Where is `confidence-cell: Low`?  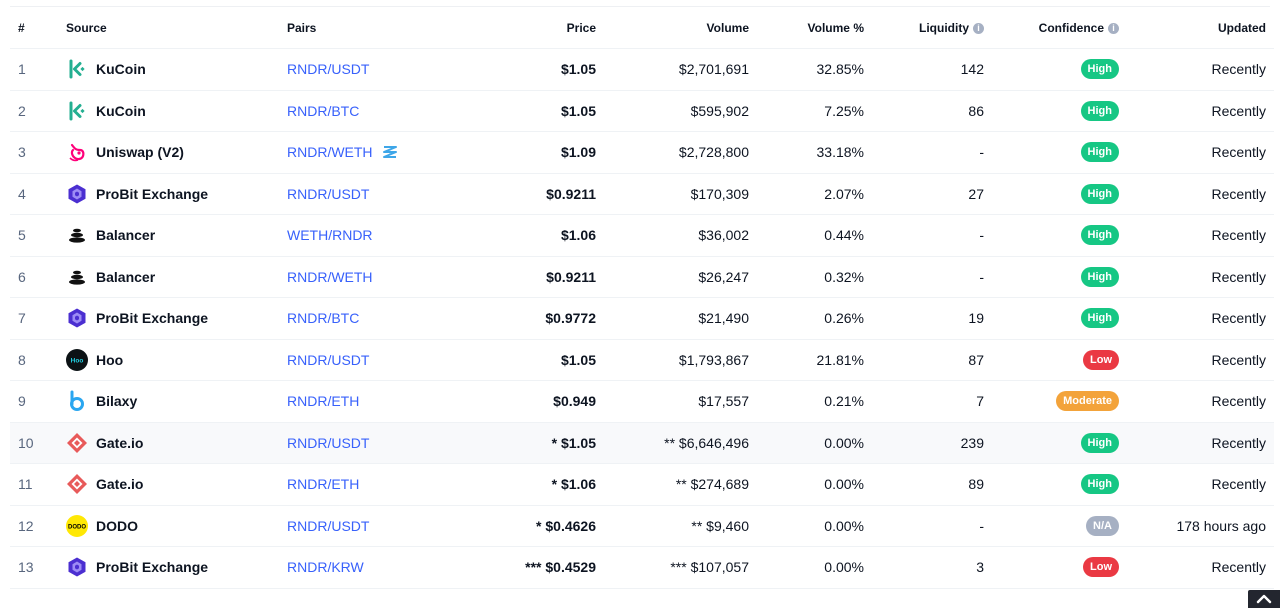 confidence-cell: Low is located at coordinates (1059, 360).